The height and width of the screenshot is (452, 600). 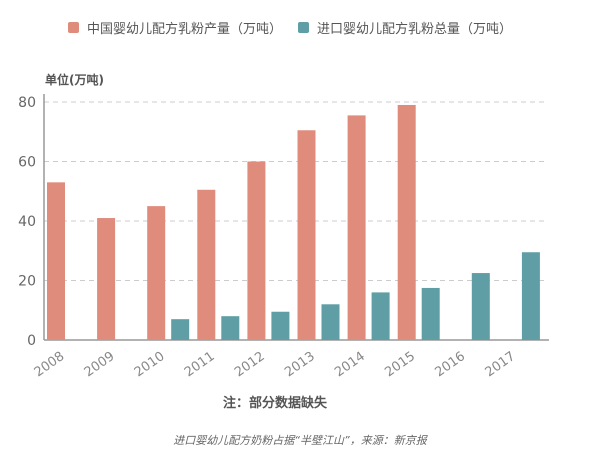 I want to click on y-tick-label: 40, so click(x=27, y=222).